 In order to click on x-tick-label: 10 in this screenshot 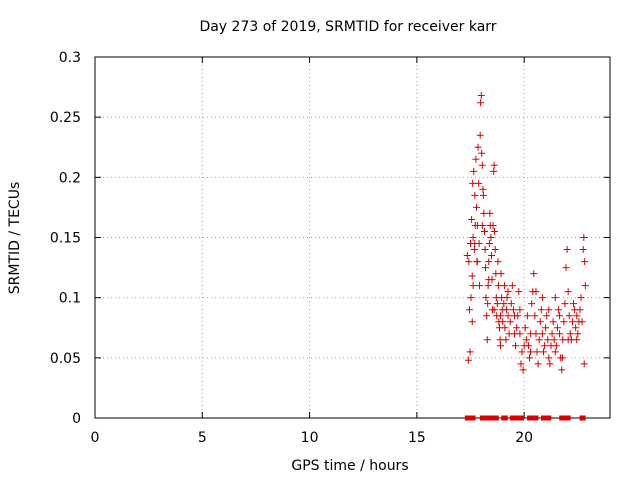, I will do `click(310, 438)`.